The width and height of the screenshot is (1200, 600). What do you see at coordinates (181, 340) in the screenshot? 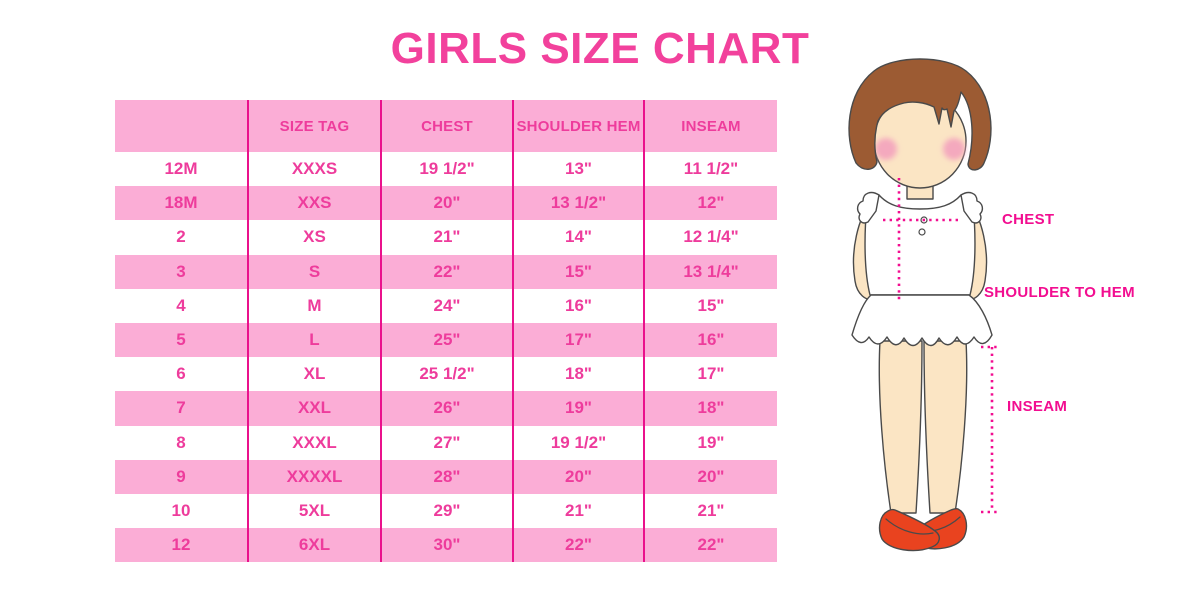
I see `size-cell: 5` at bounding box center [181, 340].